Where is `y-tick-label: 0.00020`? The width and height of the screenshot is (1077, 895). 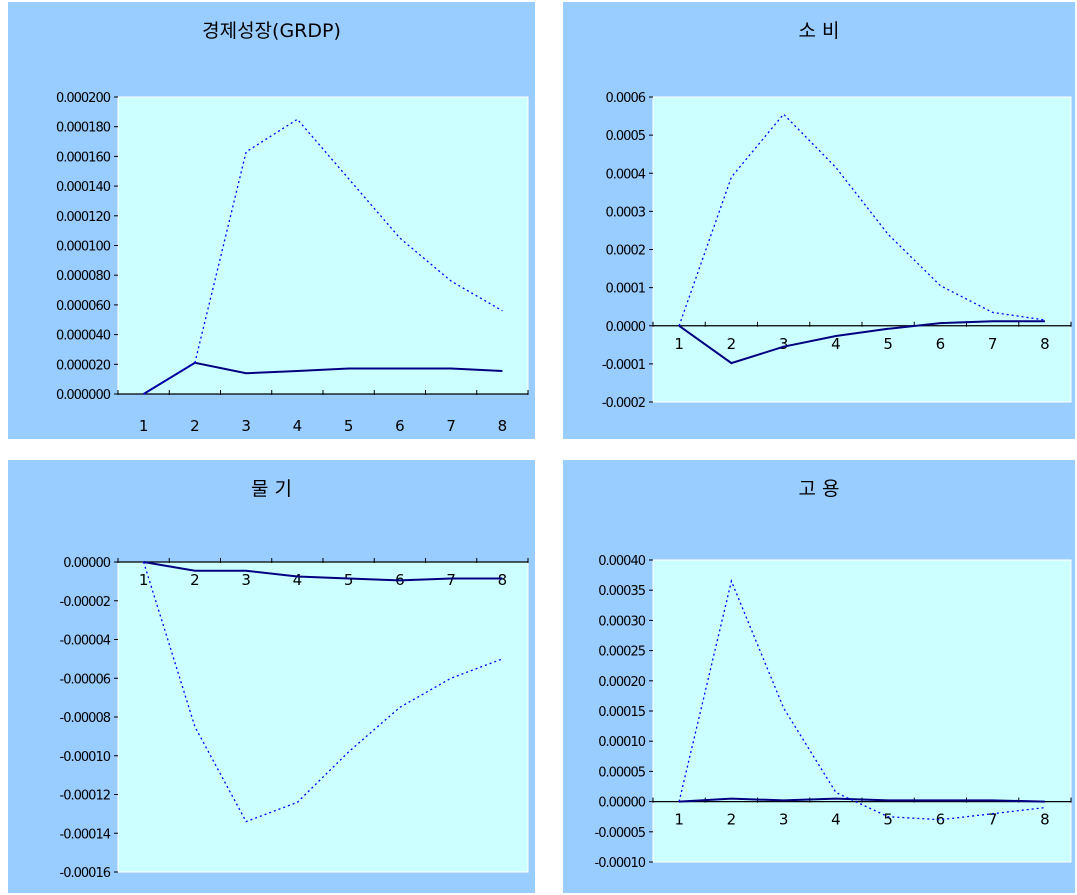 y-tick-label: 0.00020 is located at coordinates (621, 682).